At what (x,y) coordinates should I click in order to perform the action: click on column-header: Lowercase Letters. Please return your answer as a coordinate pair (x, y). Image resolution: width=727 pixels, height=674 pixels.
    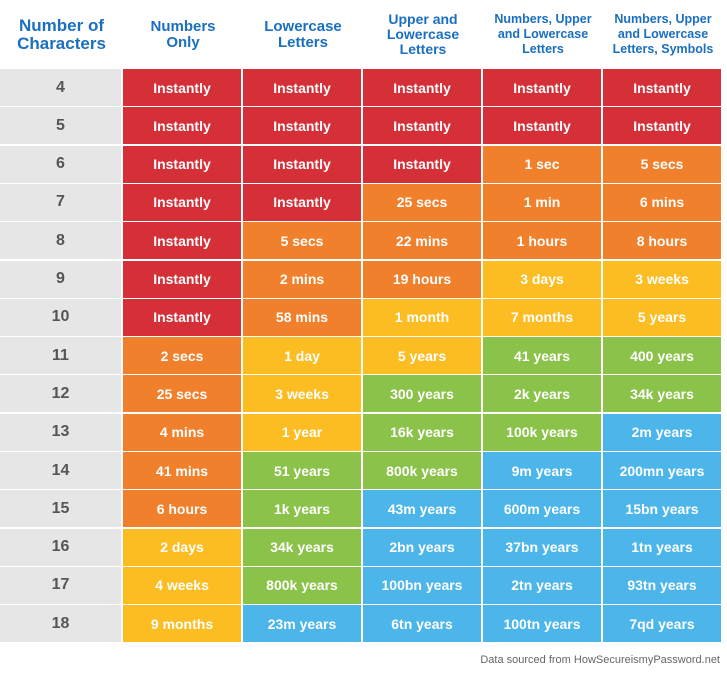
    Looking at the image, I should click on (303, 34).